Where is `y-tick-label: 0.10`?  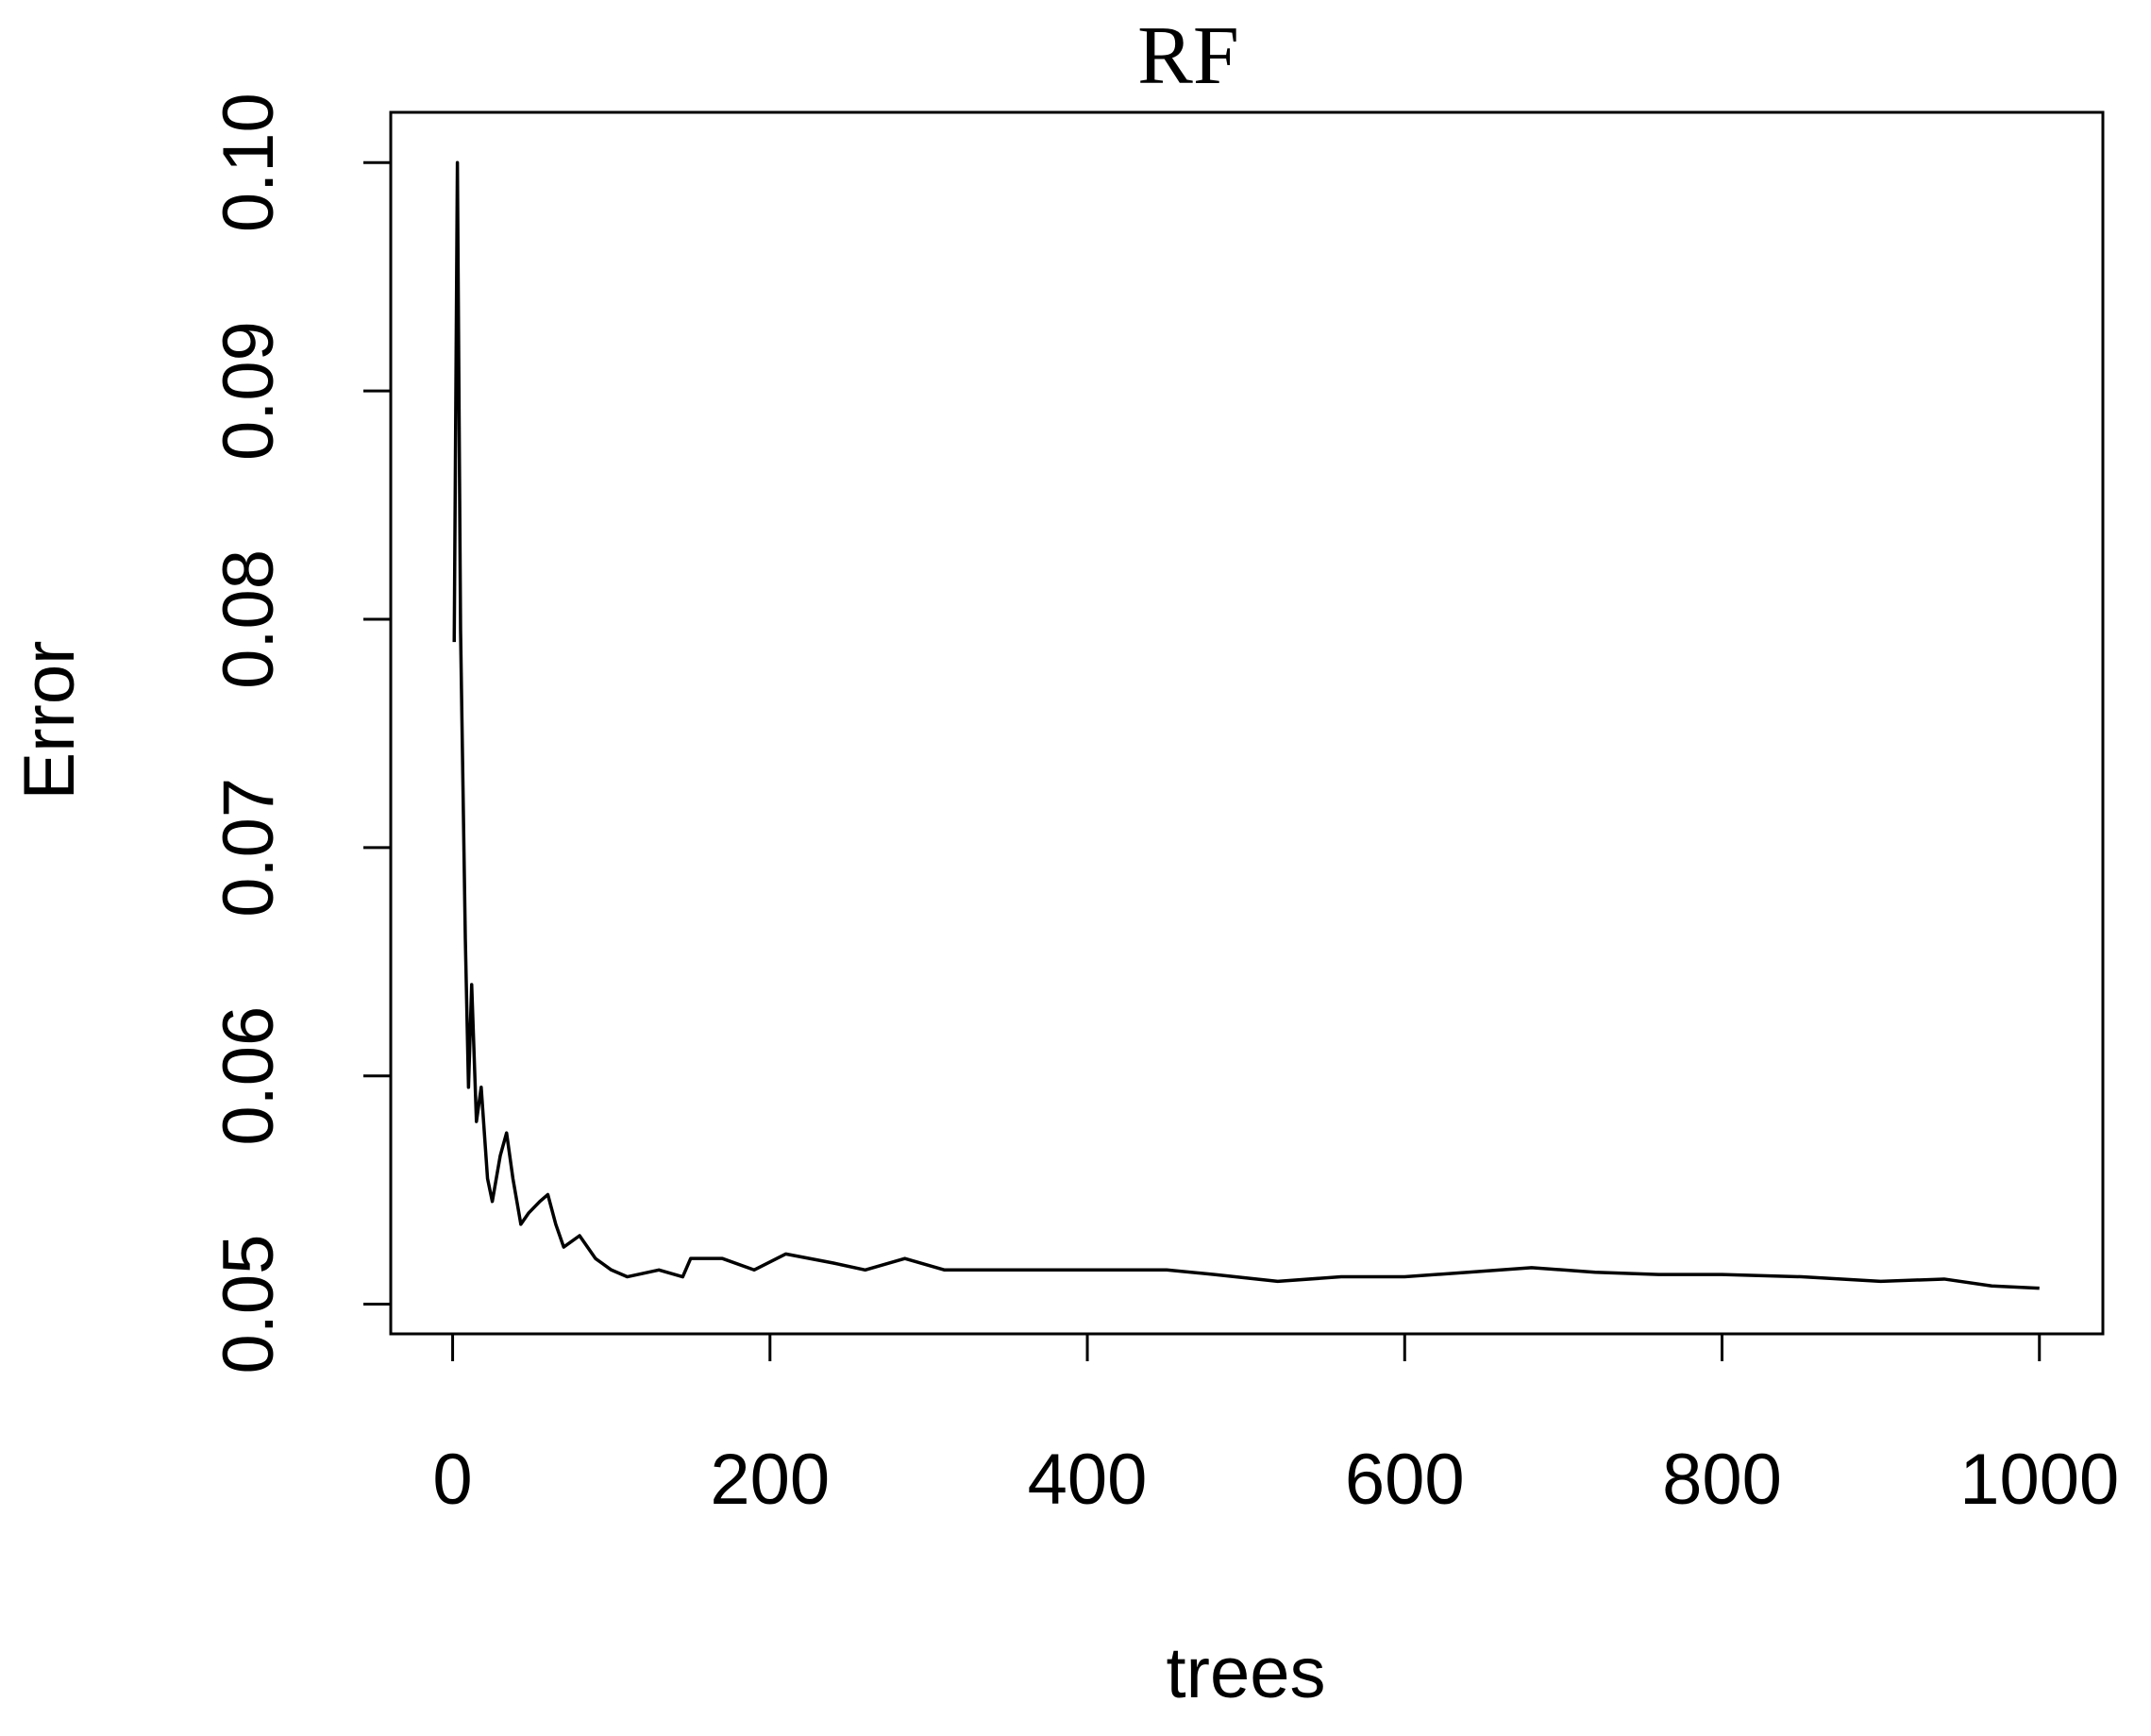 y-tick-label: 0.10 is located at coordinates (249, 162).